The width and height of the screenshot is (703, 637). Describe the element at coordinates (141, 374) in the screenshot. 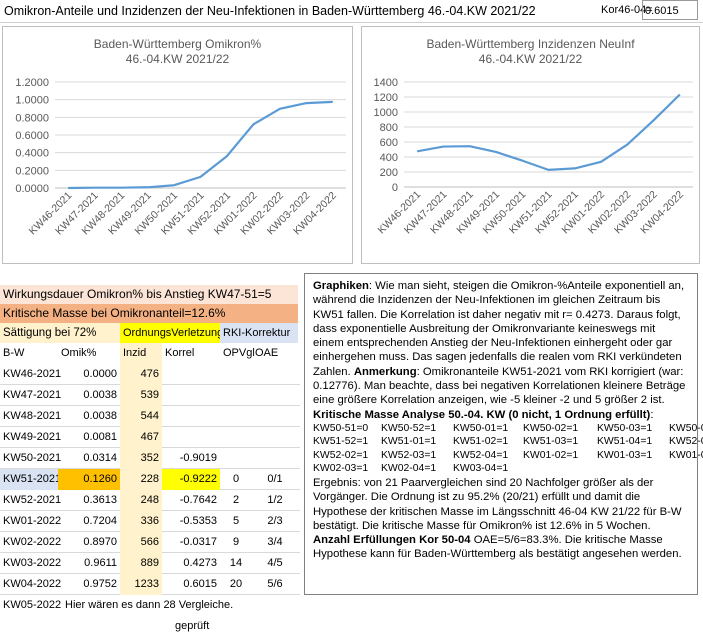

I see `inzid-cell: 476` at that location.